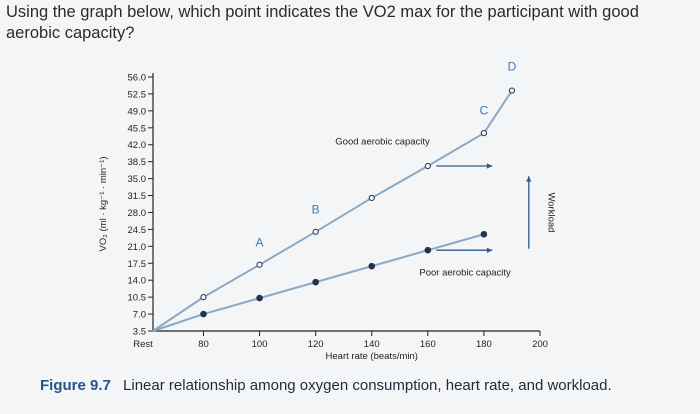 Image resolution: width=700 pixels, height=414 pixels. What do you see at coordinates (137, 145) in the screenshot?
I see `y-tick-label: 42.0` at bounding box center [137, 145].